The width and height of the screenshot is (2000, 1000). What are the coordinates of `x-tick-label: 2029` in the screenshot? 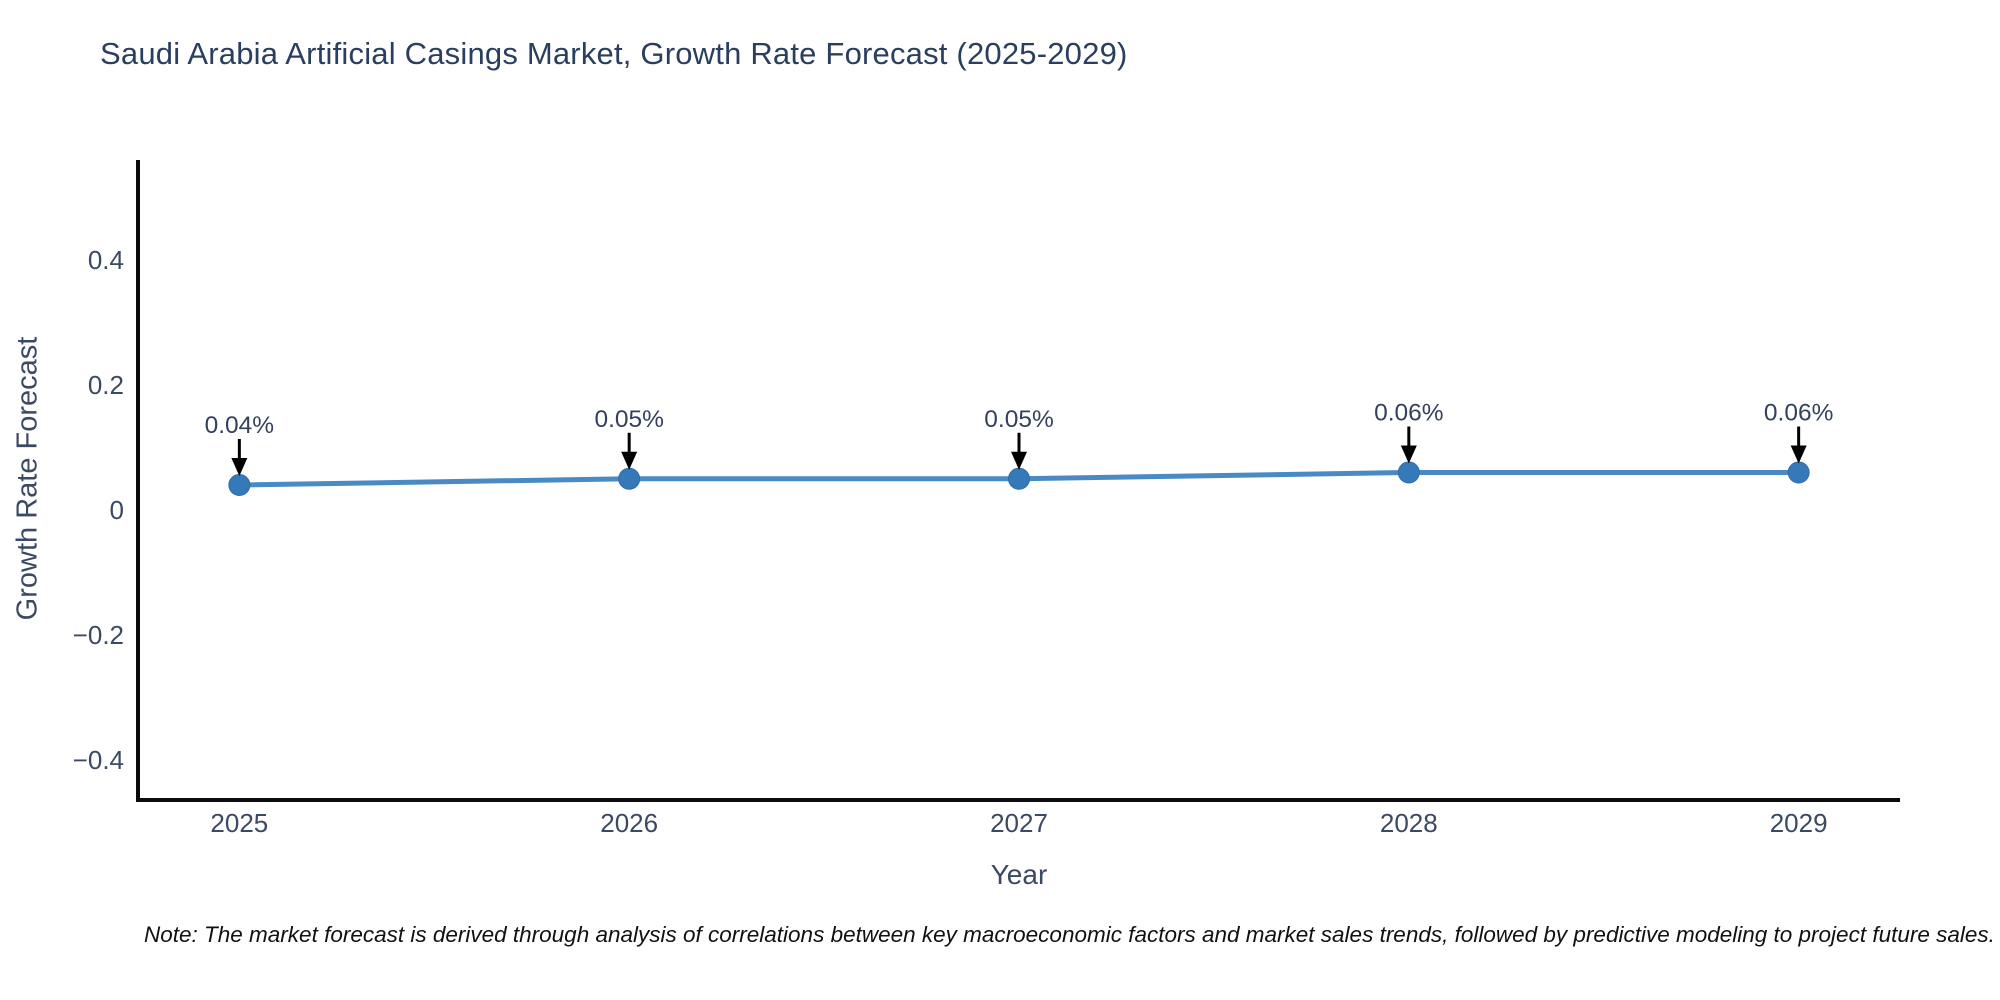 It's located at (1799, 823).